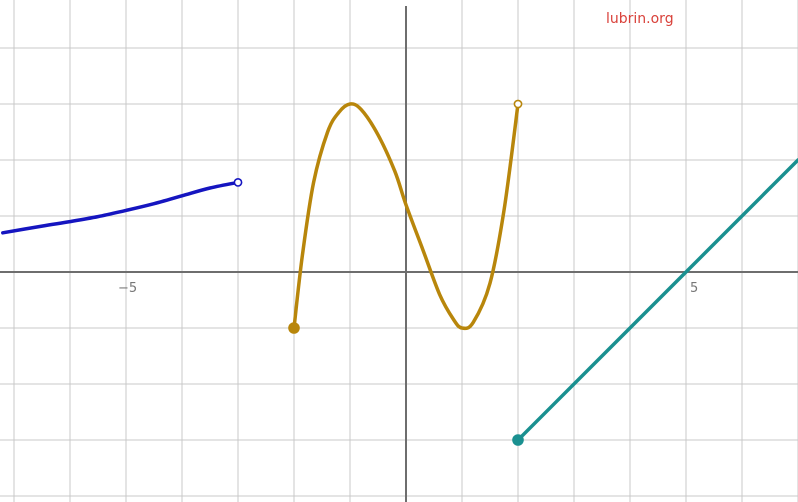 This screenshot has width=798, height=502. Describe the element at coordinates (127, 288) in the screenshot. I see `x-tick-label-neg5: −5` at that location.